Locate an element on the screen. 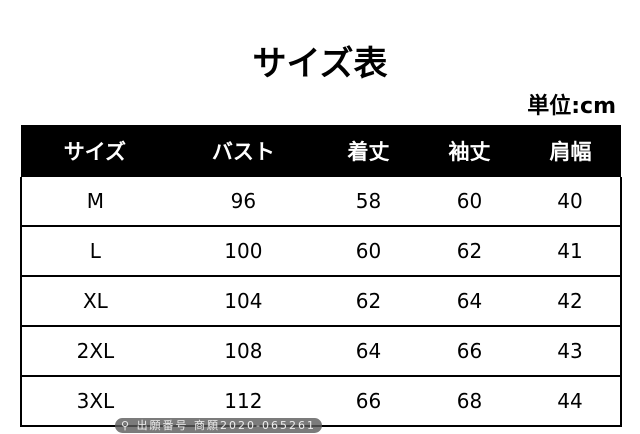 The width and height of the screenshot is (640, 434). table-row: XL 104 62 64 42 is located at coordinates (321, 301).